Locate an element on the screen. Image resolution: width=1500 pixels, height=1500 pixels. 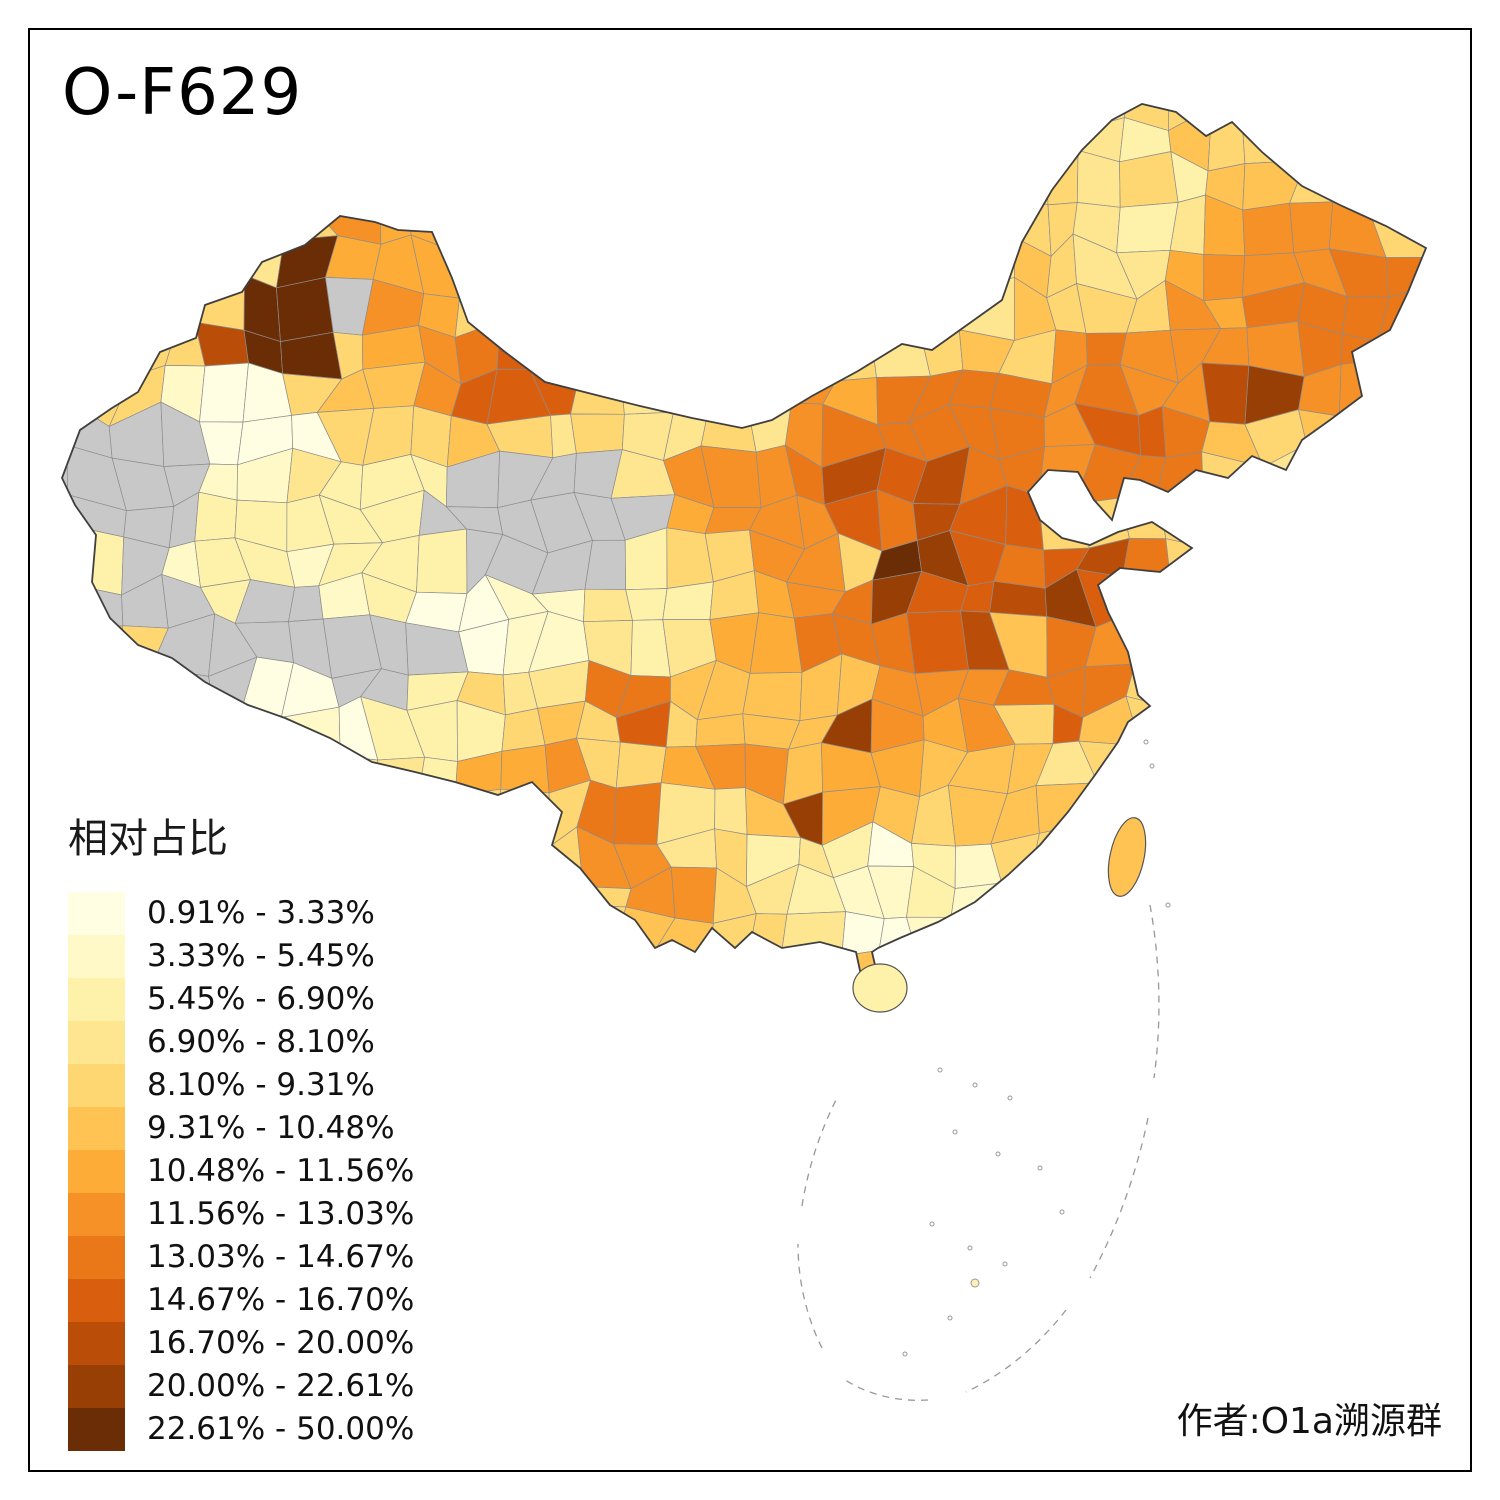
legend-item: 14.67% - 16.70% is located at coordinates (241, 1300).